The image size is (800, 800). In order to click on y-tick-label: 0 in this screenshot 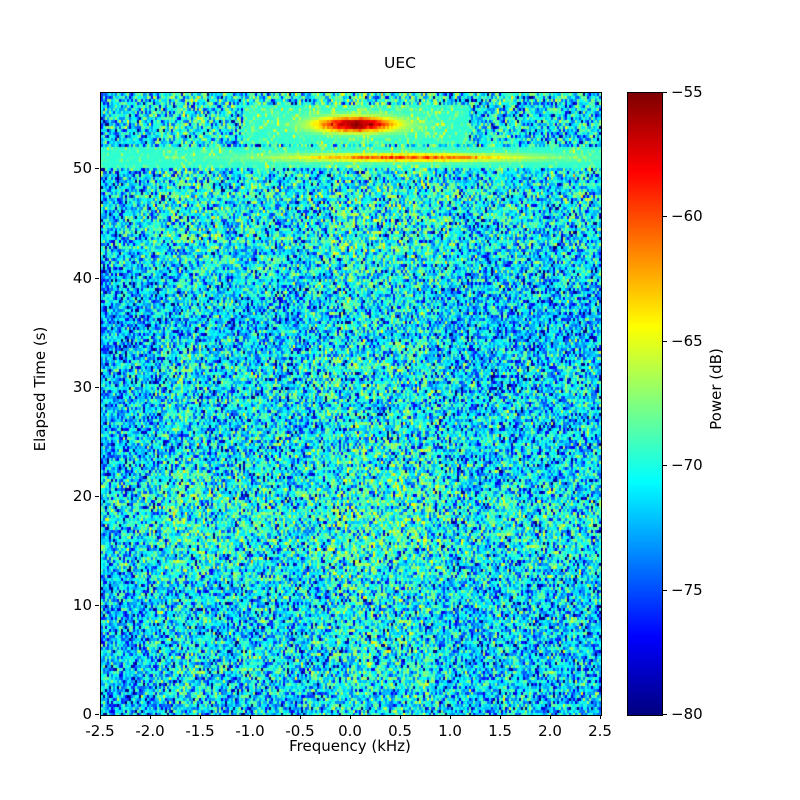, I will do `click(87, 714)`.